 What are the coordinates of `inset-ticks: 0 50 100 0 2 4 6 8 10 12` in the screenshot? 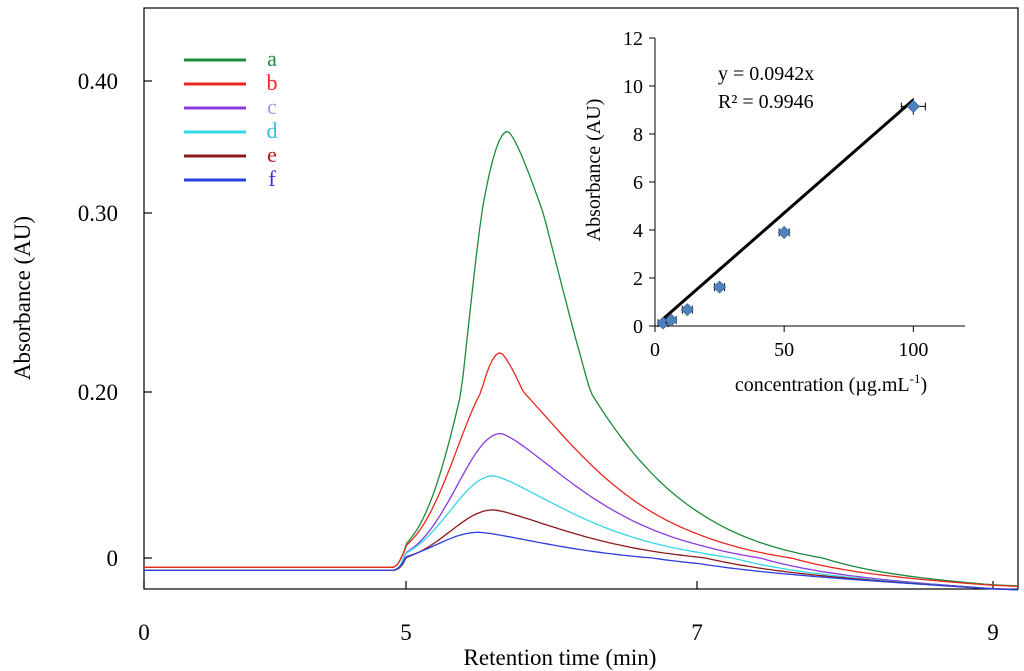 It's located at (775, 194).